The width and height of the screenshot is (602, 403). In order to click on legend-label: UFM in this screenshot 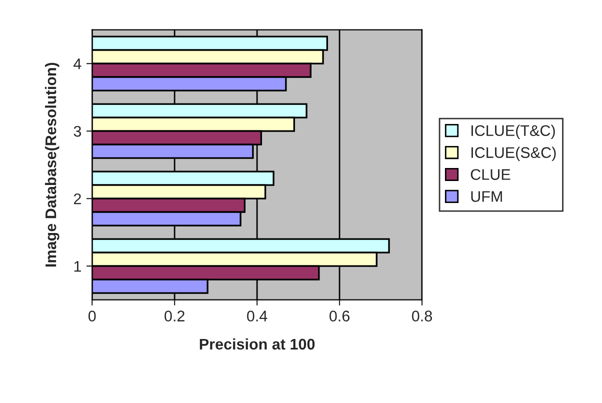, I will do `click(486, 196)`.